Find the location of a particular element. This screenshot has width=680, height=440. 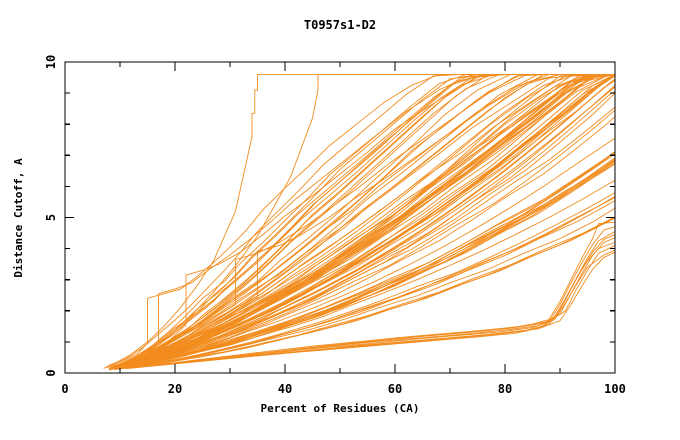

x-tick-label: 80 is located at coordinates (505, 389).